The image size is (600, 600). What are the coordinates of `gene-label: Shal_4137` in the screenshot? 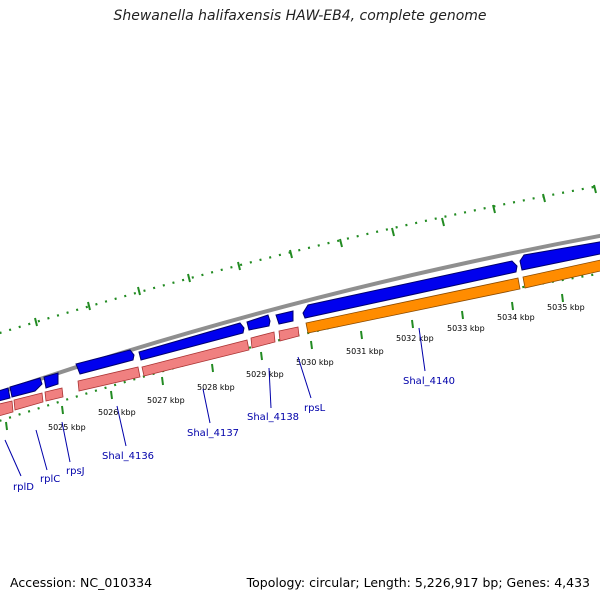 It's located at (213, 433).